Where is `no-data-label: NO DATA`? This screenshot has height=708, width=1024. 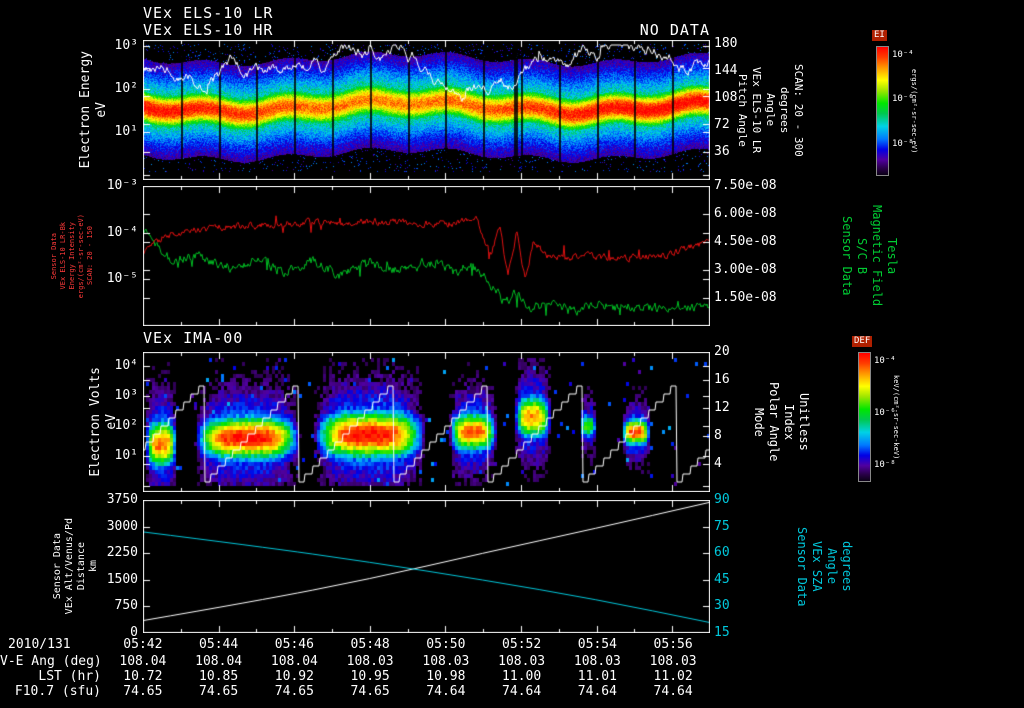 no-data-label: NO DATA is located at coordinates (674, 30).